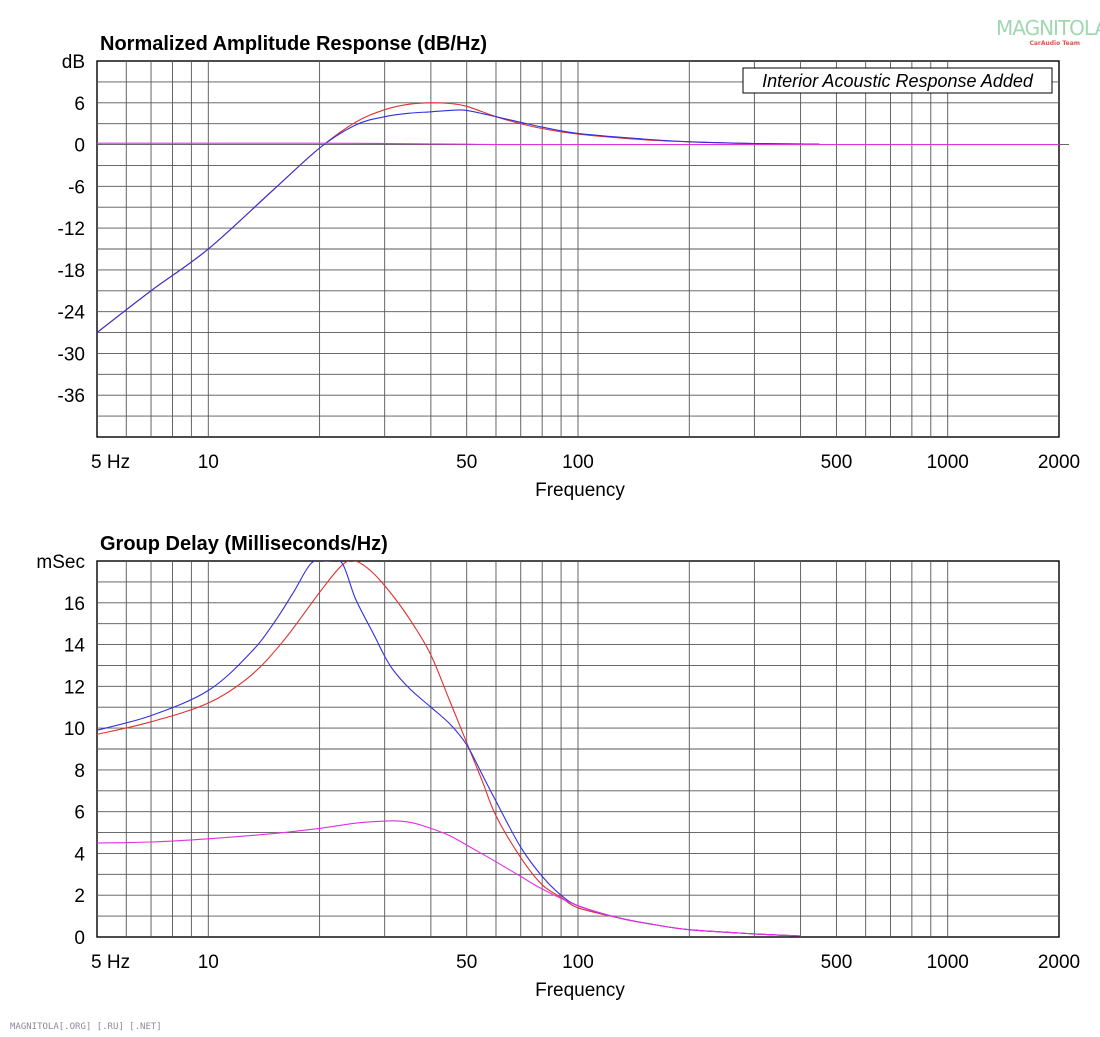 The width and height of the screenshot is (1100, 1037). What do you see at coordinates (1054, 43) in the screenshot?
I see `watermark-subtitle: CarAudio Team` at bounding box center [1054, 43].